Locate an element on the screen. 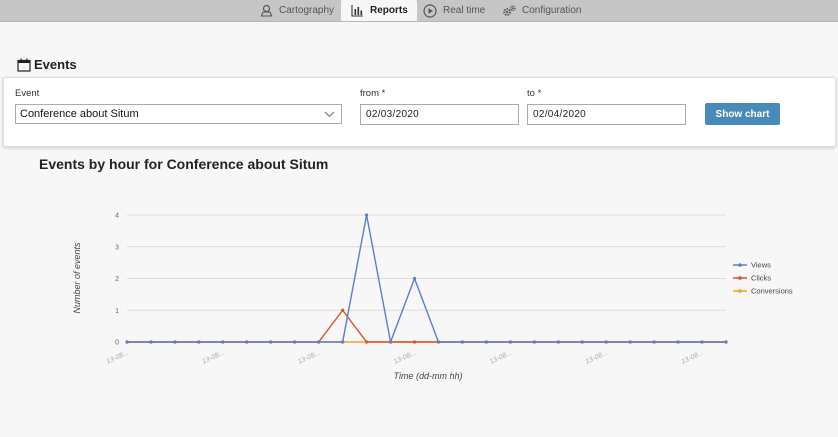 This screenshot has height=437, width=838. chevron-down-icon is located at coordinates (329, 115).